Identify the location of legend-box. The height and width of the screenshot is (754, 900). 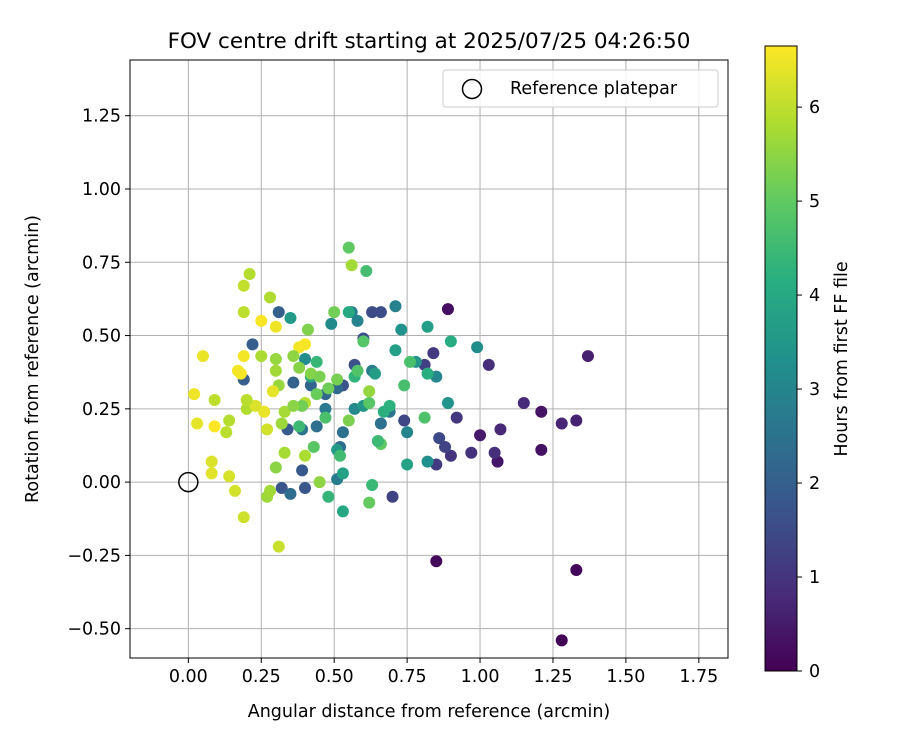
(580, 88).